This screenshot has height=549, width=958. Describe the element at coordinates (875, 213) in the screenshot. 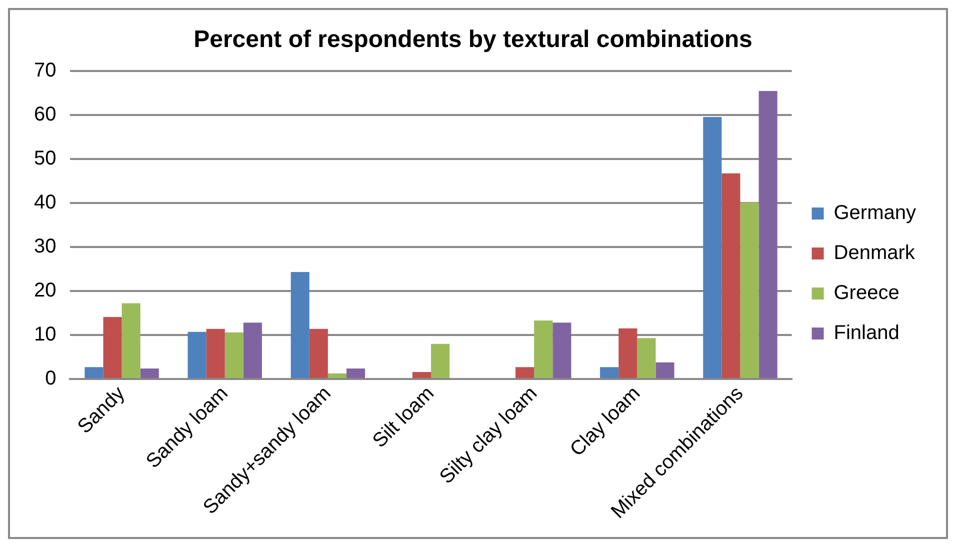

I see `legend-label: Germany` at that location.